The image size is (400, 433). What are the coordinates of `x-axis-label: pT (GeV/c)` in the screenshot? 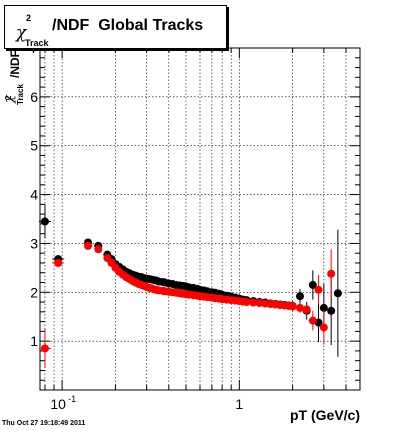 It's located at (325, 415).